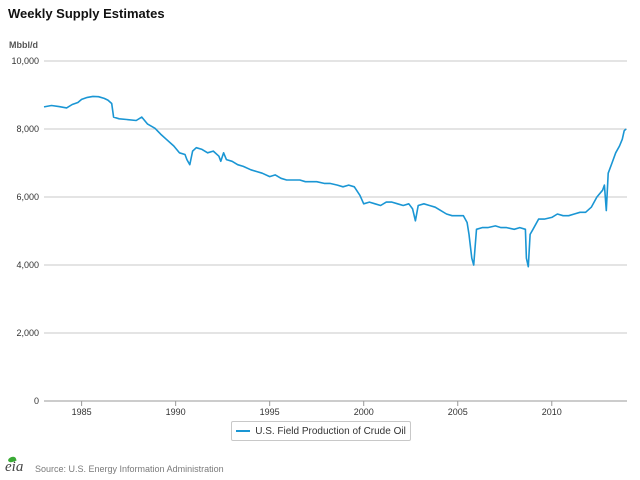 The width and height of the screenshot is (640, 480). I want to click on y-tick-label: 2,000, so click(27, 333).